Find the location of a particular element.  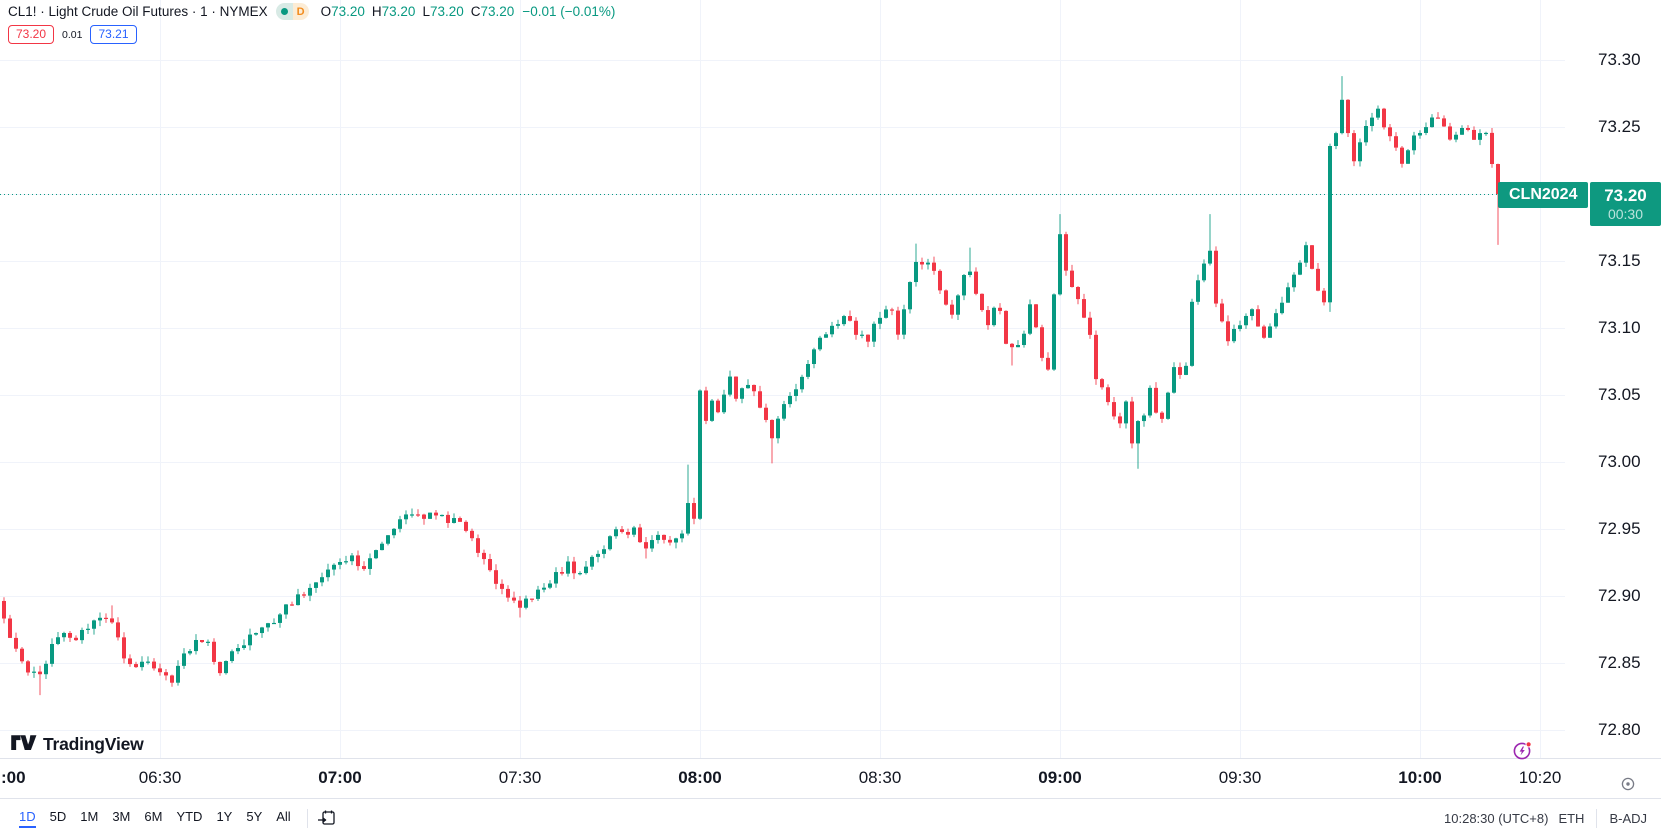

price-change: −0.01 (−0.01%) is located at coordinates (569, 11).